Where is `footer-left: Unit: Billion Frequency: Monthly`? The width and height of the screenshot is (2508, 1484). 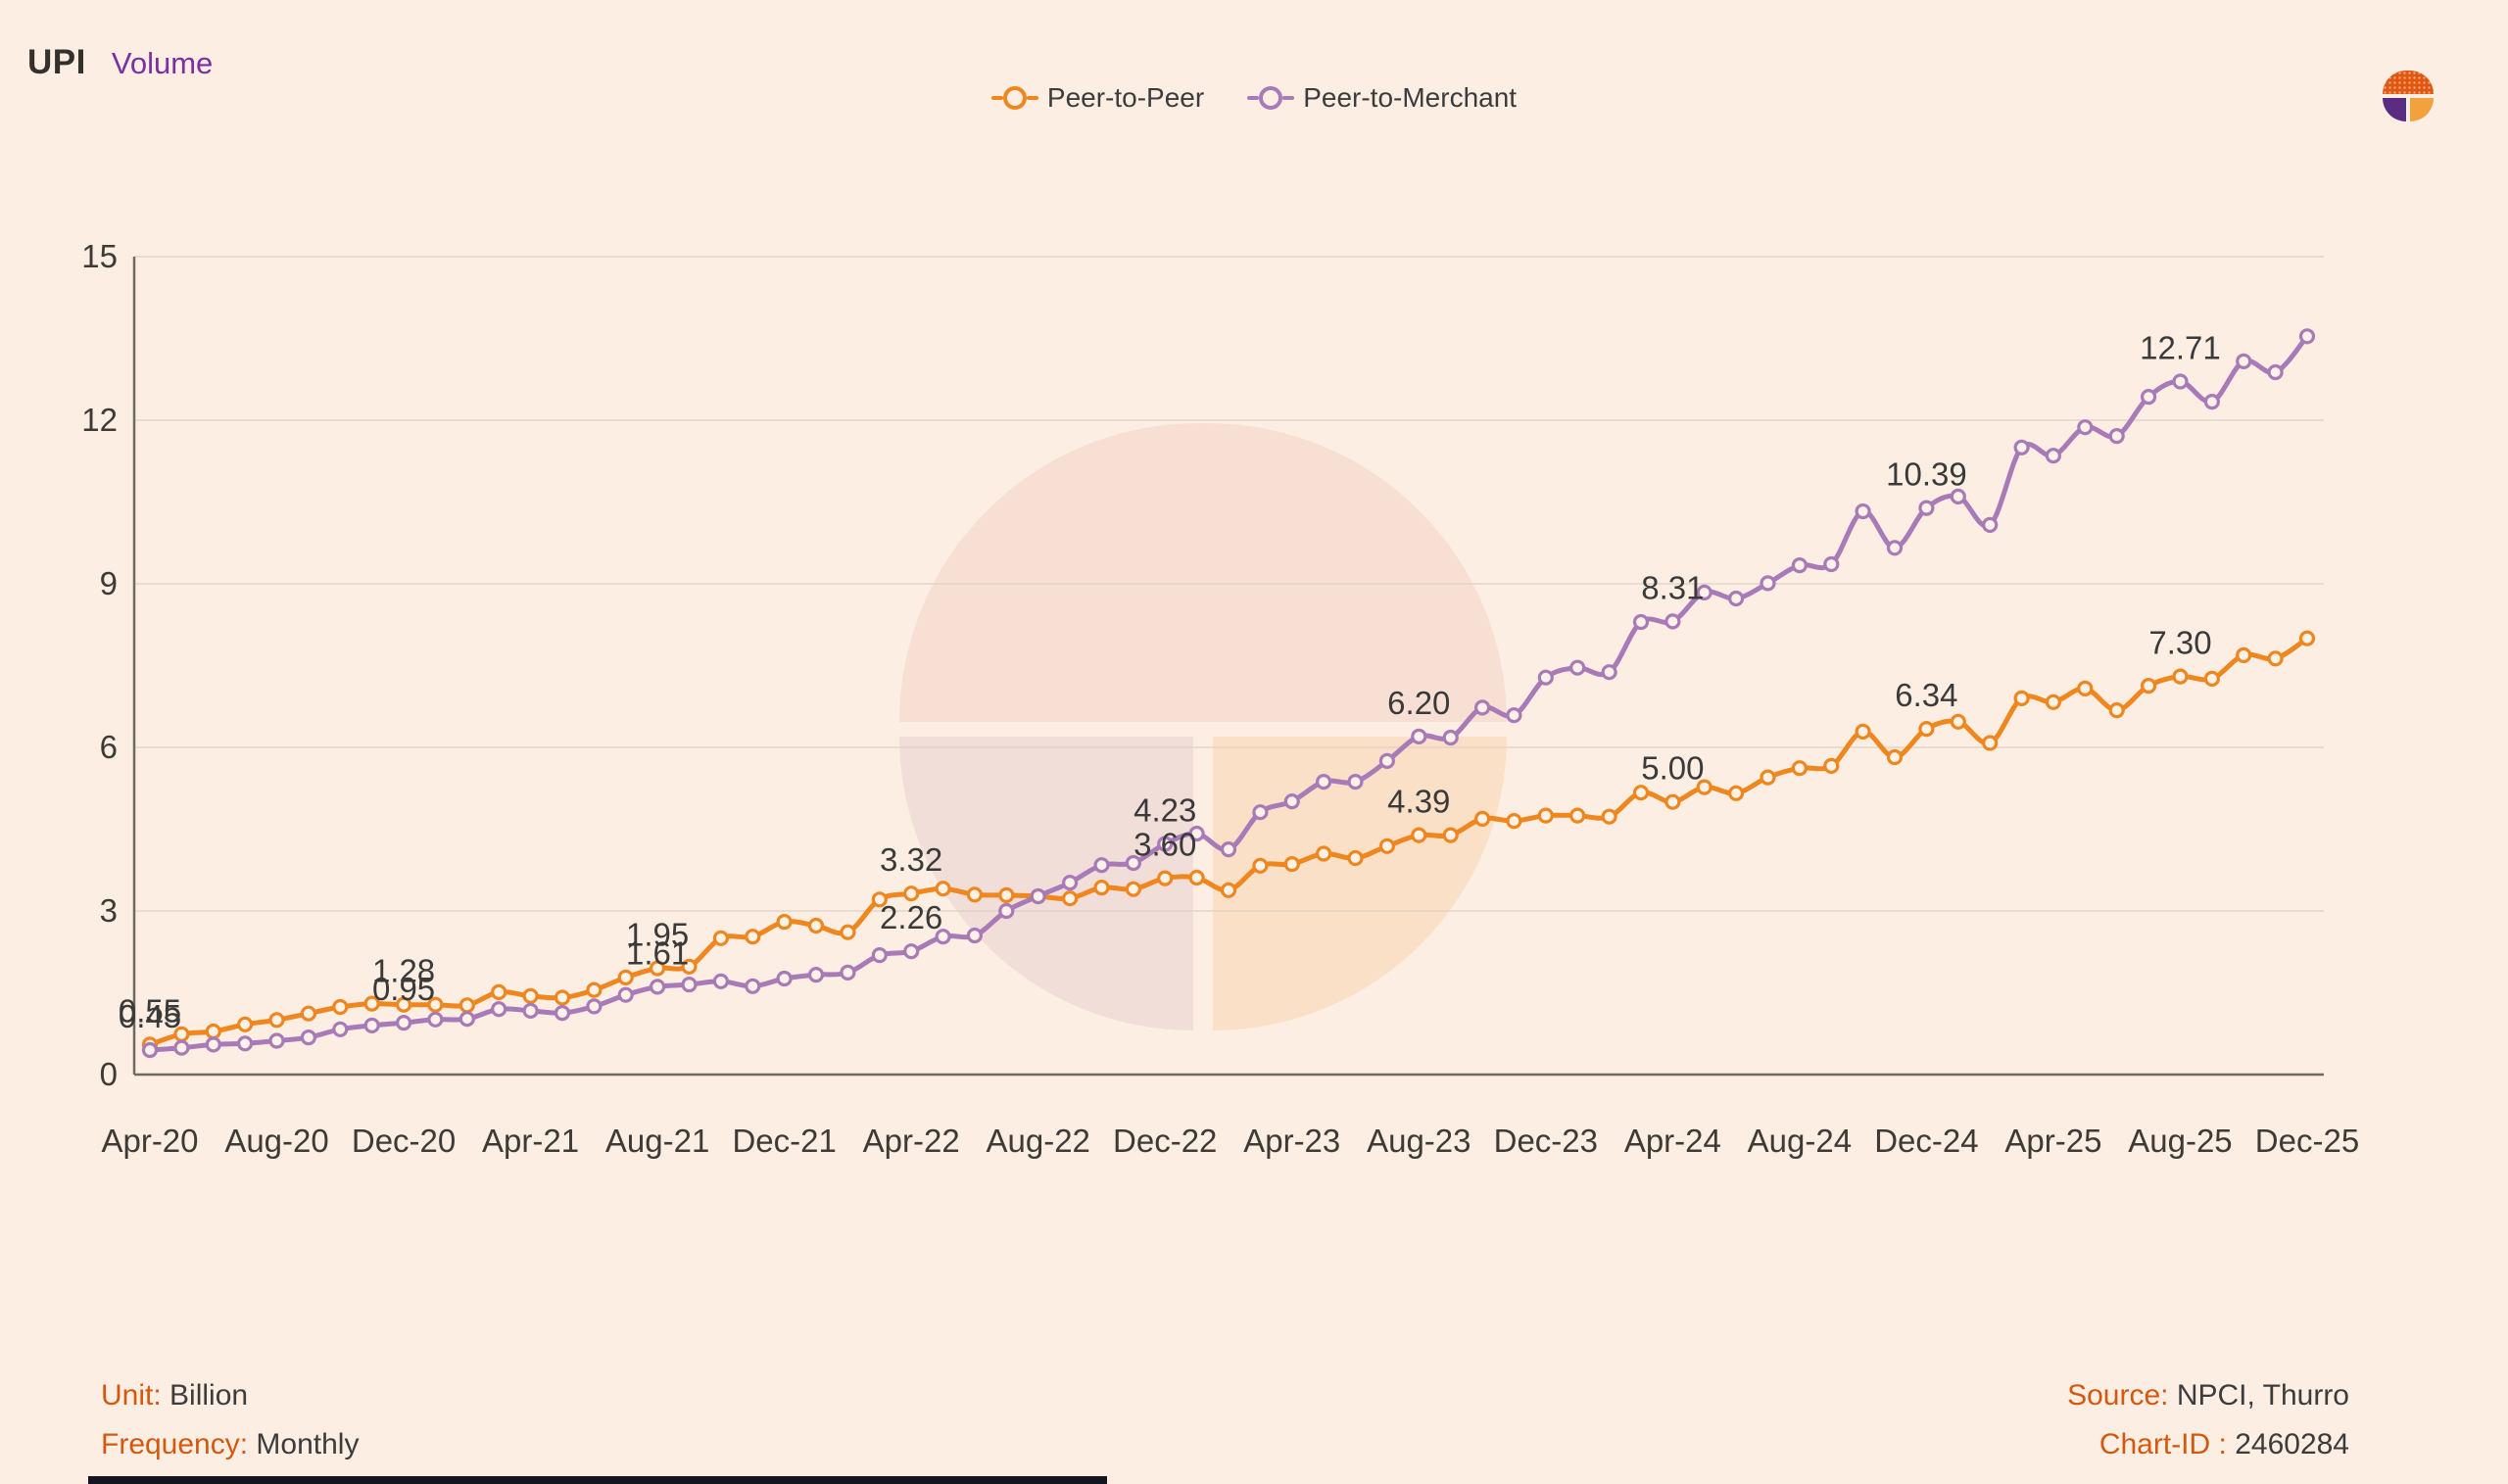 footer-left: Unit: Billion Frequency: Monthly is located at coordinates (230, 1420).